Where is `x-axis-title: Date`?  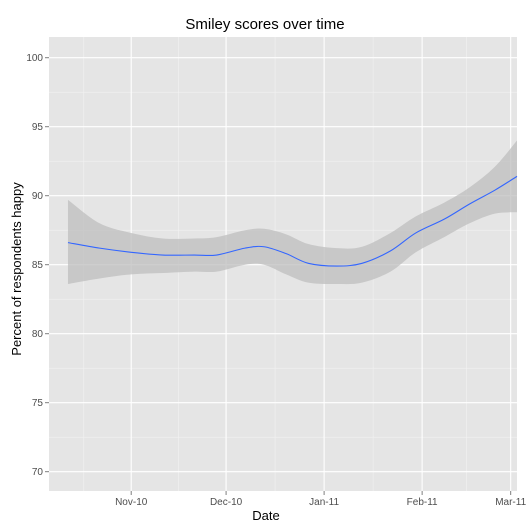 x-axis-title: Date is located at coordinates (265, 515).